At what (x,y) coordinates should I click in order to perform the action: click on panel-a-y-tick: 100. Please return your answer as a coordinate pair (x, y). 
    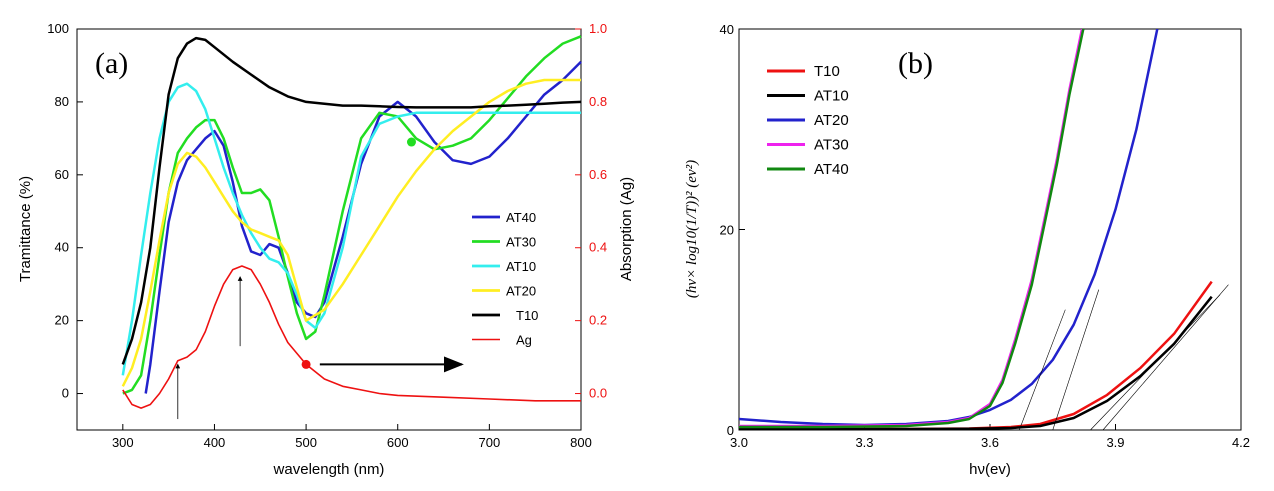
    Looking at the image, I should click on (58, 28).